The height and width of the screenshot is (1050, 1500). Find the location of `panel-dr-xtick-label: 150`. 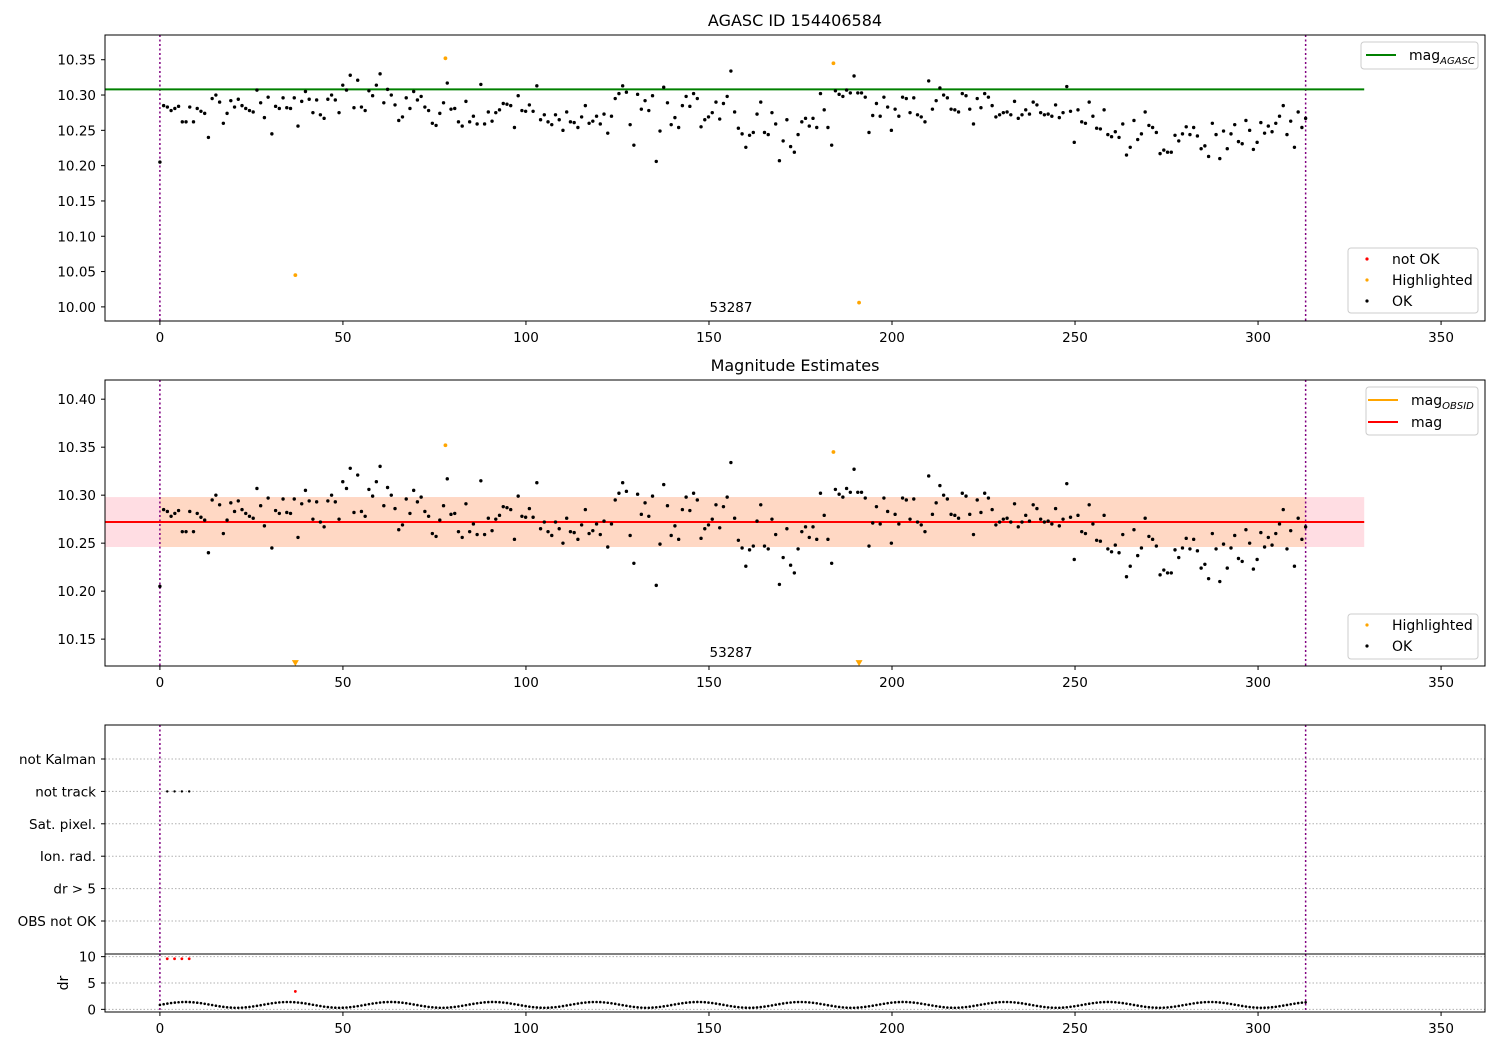

panel-dr-xtick-label: 150 is located at coordinates (709, 1029).